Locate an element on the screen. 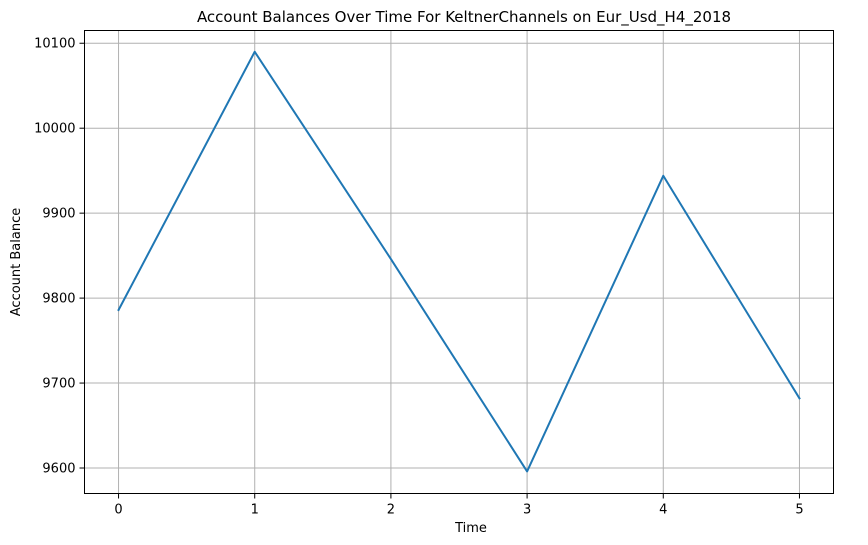 Image resolution: width=868 pixels, height=545 pixels. x-tick-label: 3 is located at coordinates (527, 510).